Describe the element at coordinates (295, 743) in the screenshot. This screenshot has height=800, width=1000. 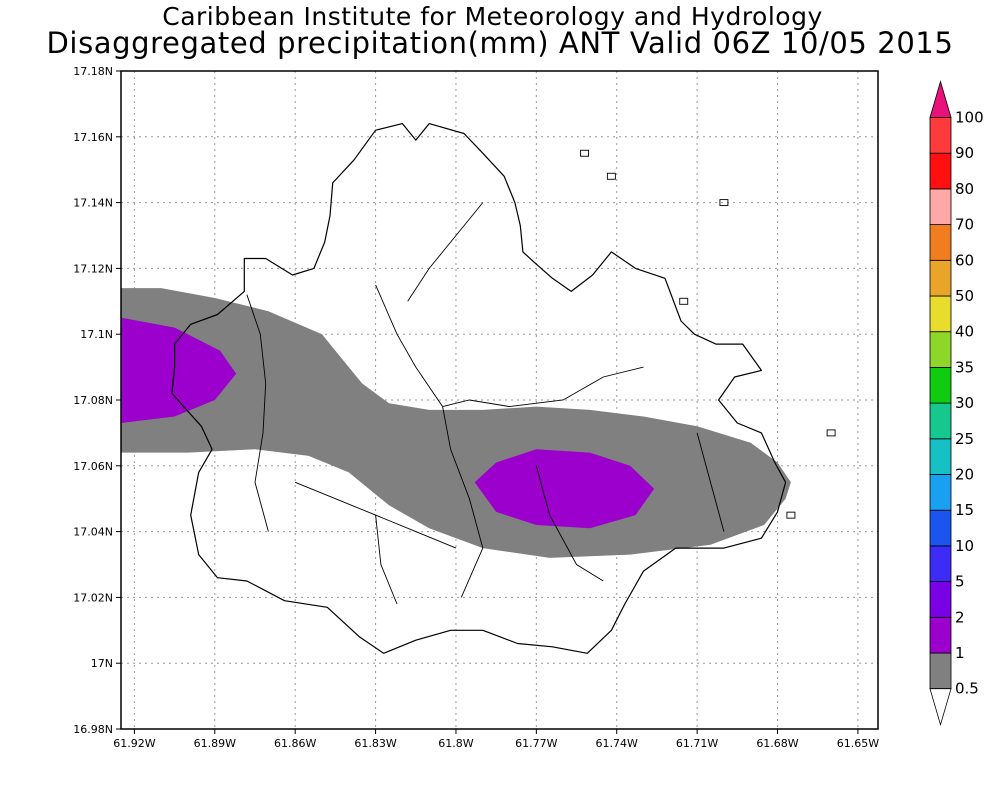
I see `lon-tick-label: 61.86W` at that location.